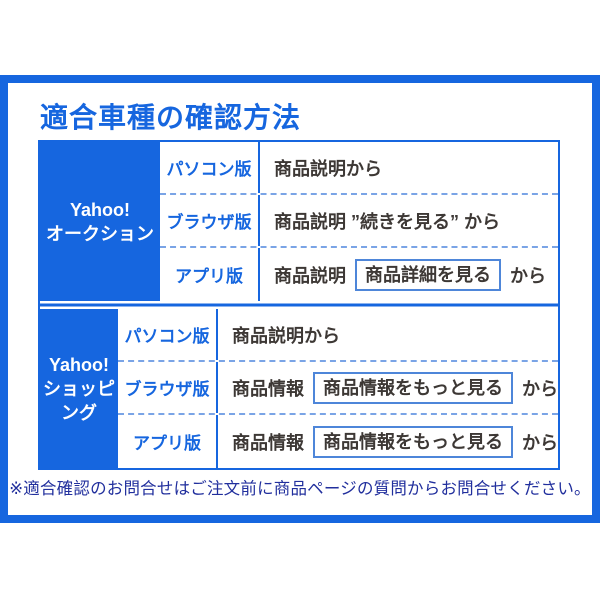  Describe the element at coordinates (387, 221) in the screenshot. I see `content-text: 商品説明 ”続きを見る” から` at that location.